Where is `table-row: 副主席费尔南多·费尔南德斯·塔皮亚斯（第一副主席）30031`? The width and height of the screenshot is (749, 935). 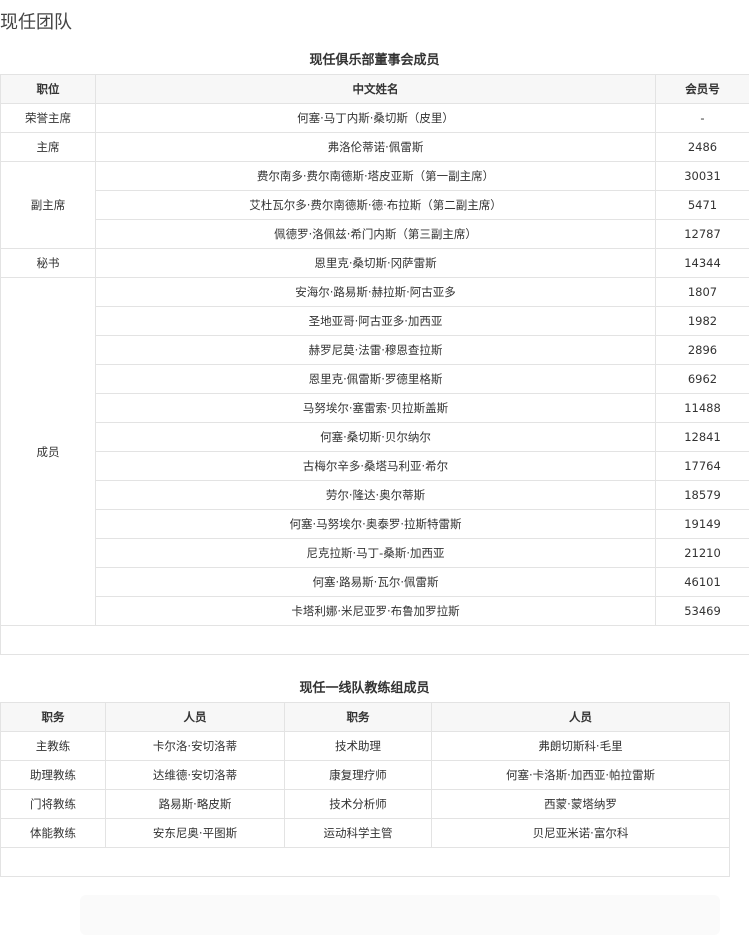 table-row: 副主席费尔南多·费尔南德斯·塔皮亚斯（第一副主席）30031 is located at coordinates (375, 176).